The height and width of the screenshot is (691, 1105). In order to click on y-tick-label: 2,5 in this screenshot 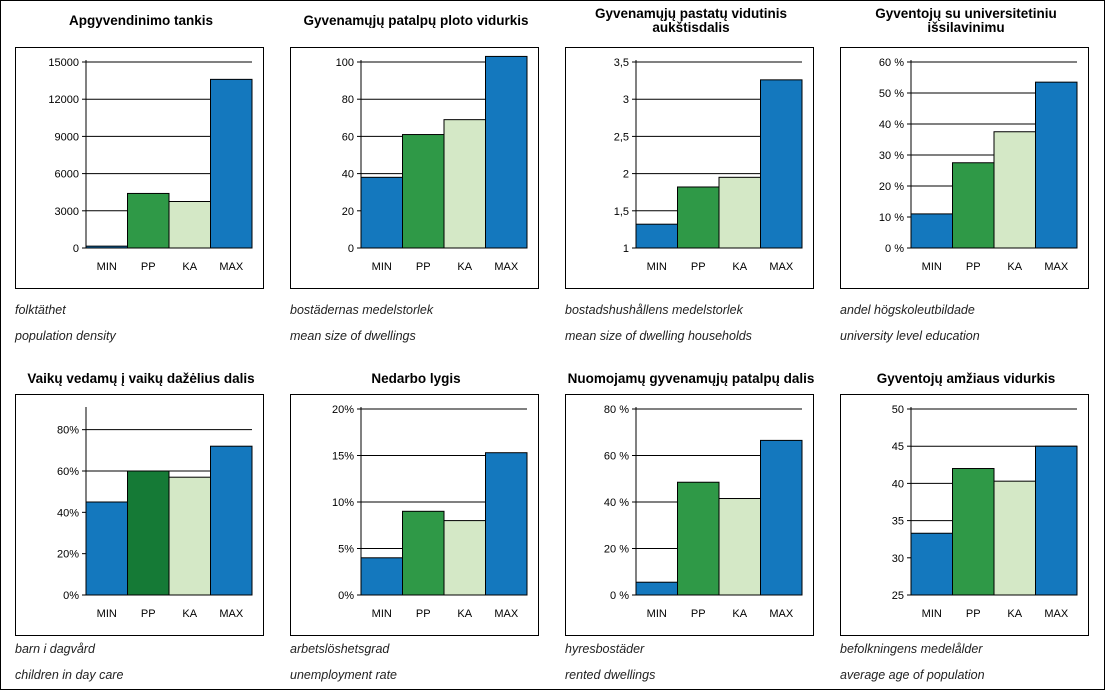, I will do `click(621, 137)`.